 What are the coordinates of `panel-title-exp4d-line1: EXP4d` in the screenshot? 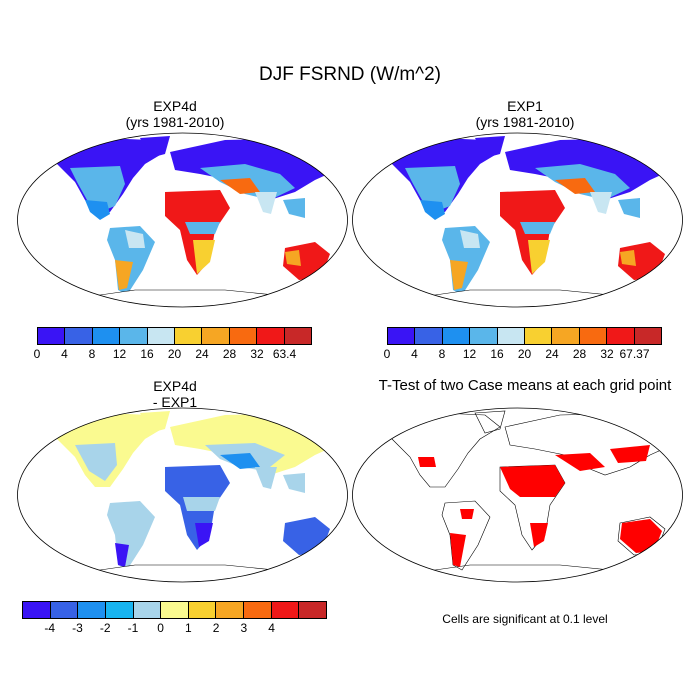 It's located at (175, 106).